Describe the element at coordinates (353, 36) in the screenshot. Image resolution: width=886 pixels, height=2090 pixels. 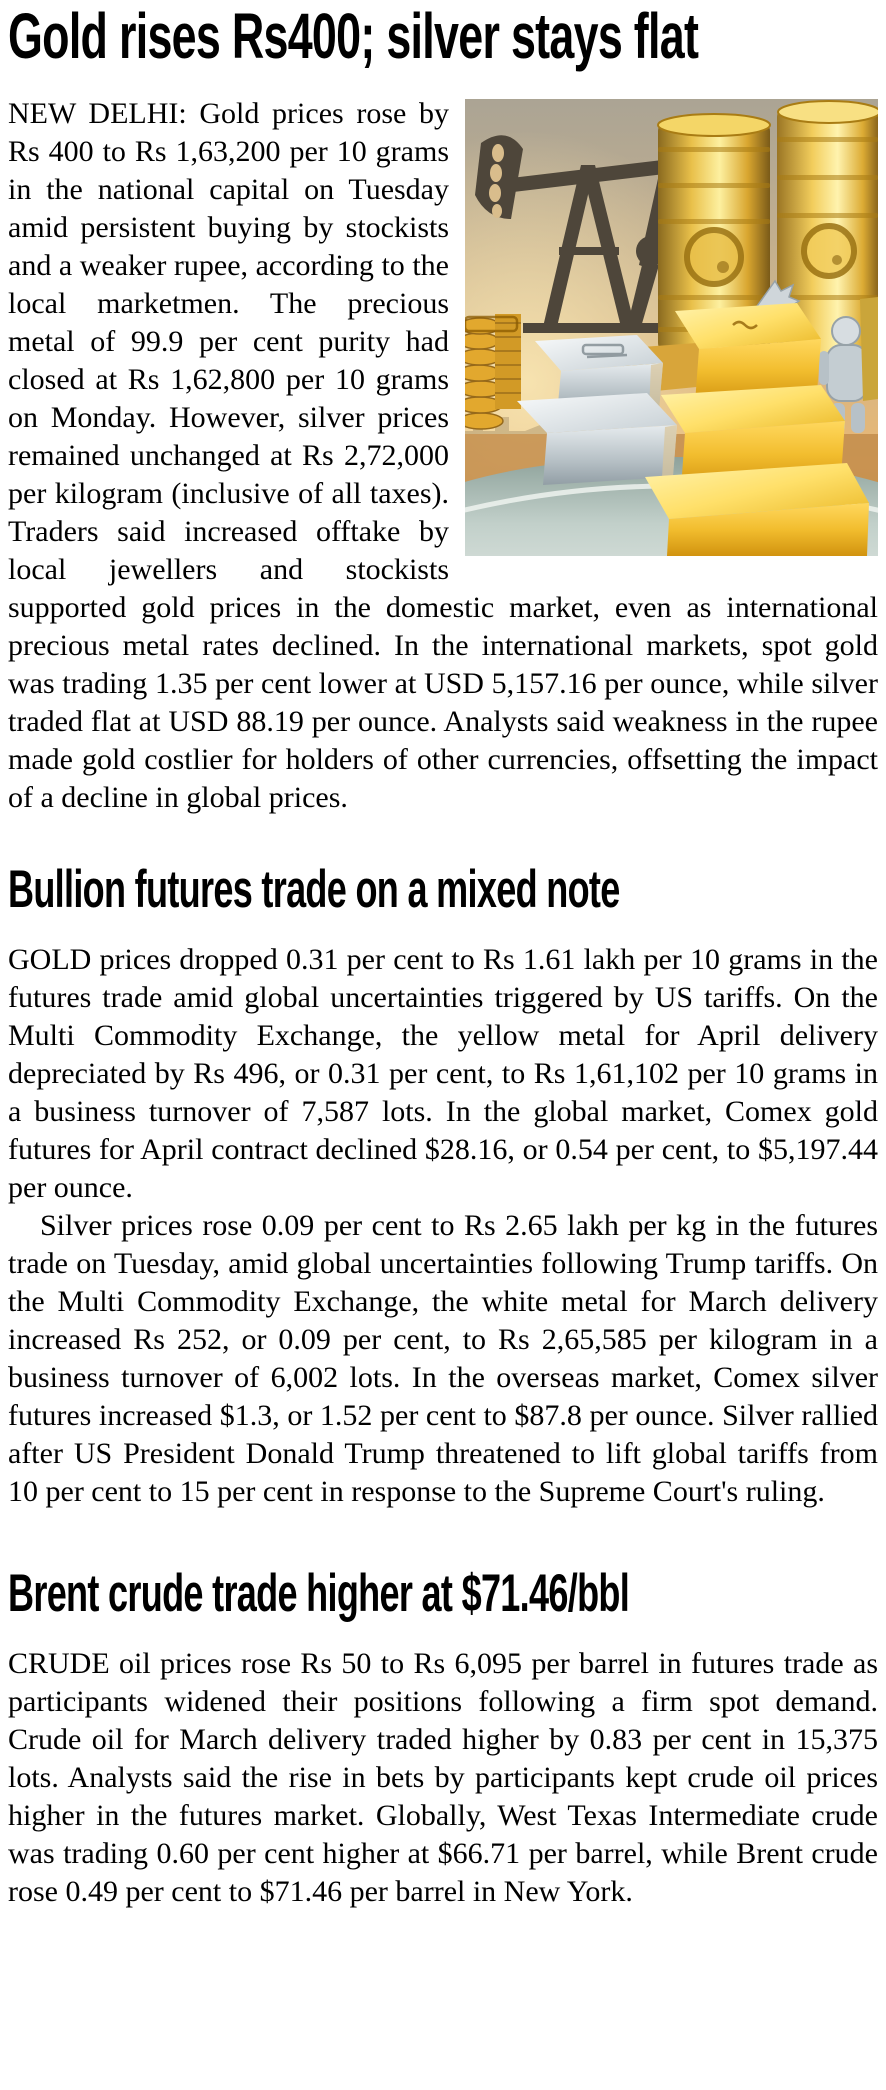
I see `headline-gold-silver: Gold rises Rs400; silver stays flat` at that location.